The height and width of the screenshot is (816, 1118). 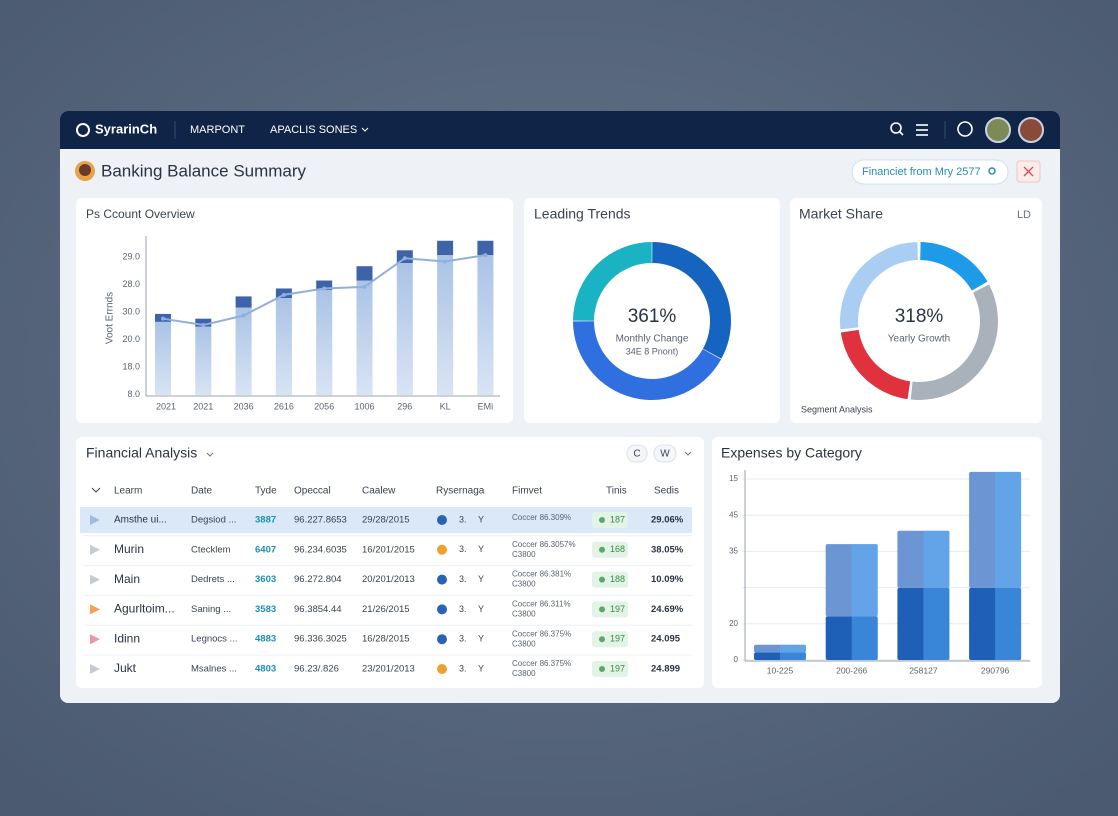 What do you see at coordinates (265, 639) in the screenshot?
I see `cell: 4883` at bounding box center [265, 639].